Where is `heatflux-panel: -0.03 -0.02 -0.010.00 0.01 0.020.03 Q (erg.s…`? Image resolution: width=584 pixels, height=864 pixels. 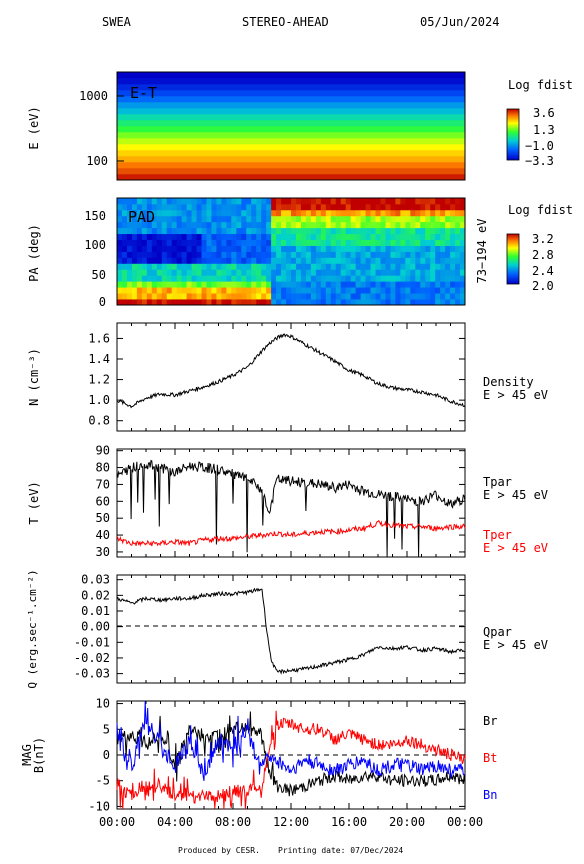 heatflux-panel: -0.03 -0.02 -0.010.00 0.01 0.020.03 Q (erg.s… is located at coordinates (287, 628).